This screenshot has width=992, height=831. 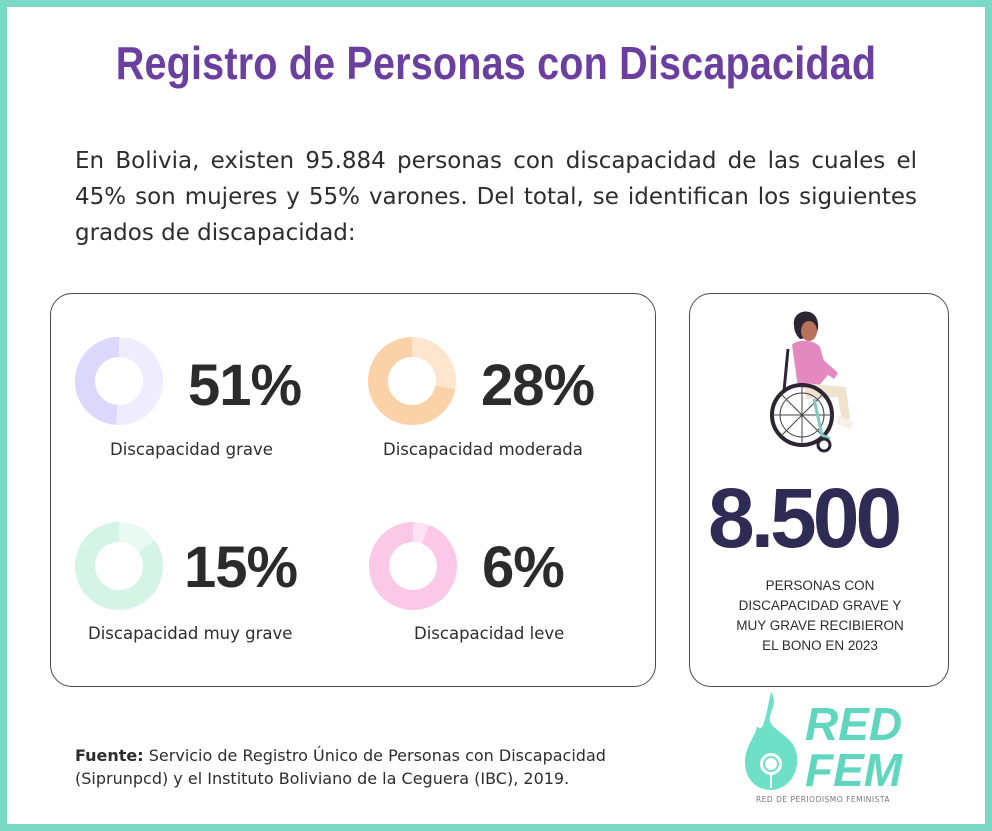 I want to click on donut-chart-moderada, so click(x=412, y=381).